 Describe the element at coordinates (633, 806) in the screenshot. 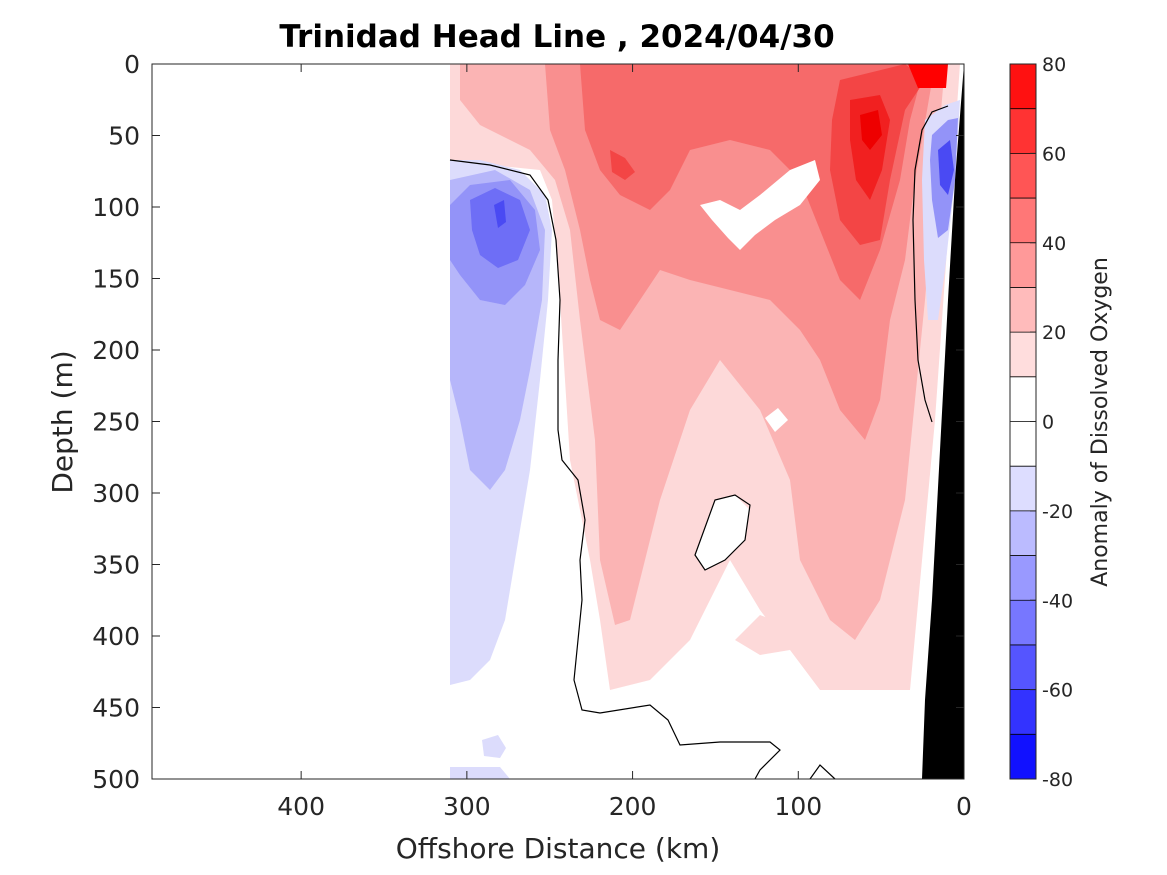

I see `x-tick-label: 200` at that location.